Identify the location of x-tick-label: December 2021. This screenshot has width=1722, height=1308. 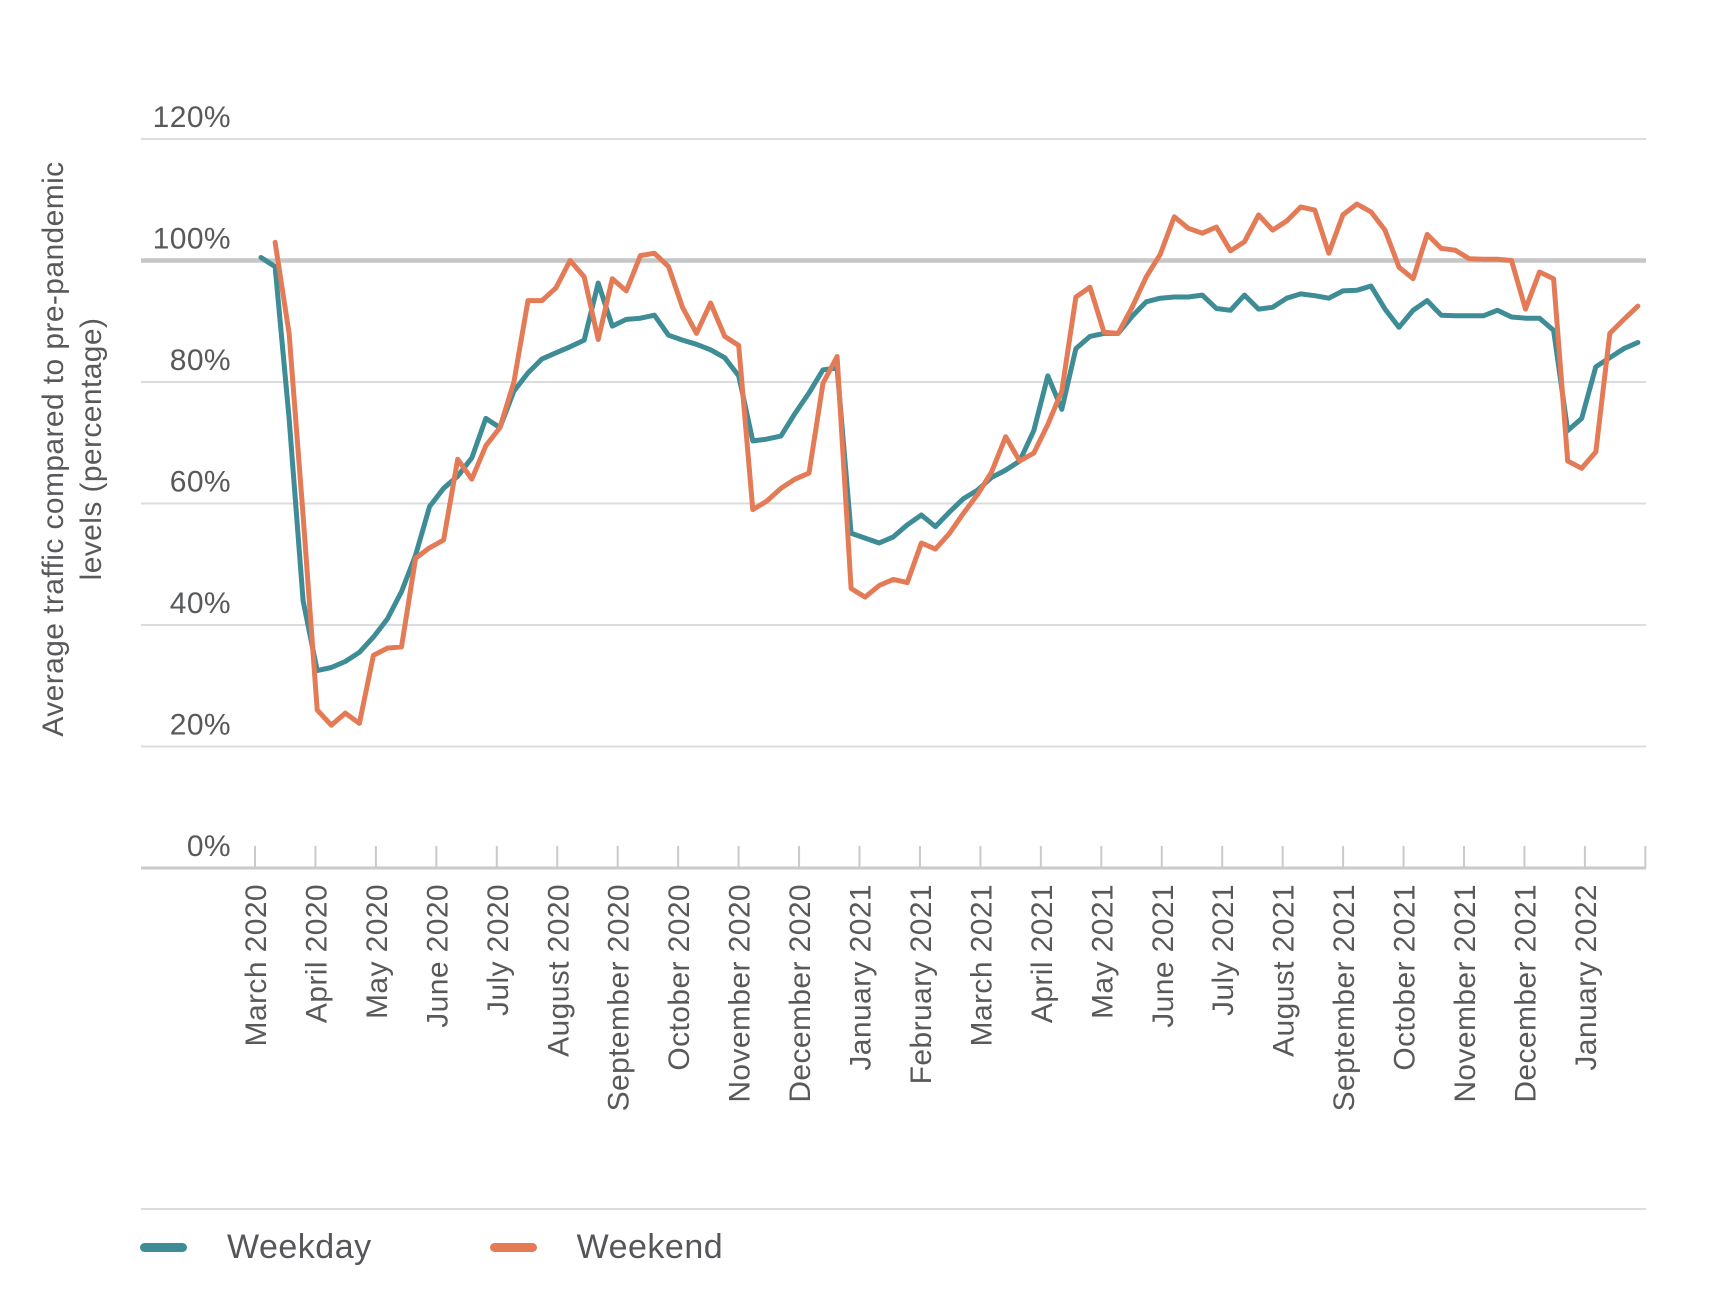
(1525, 993).